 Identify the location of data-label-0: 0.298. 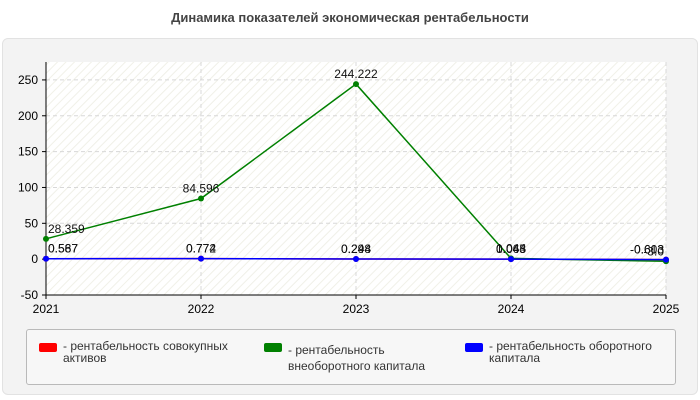
(356, 249).